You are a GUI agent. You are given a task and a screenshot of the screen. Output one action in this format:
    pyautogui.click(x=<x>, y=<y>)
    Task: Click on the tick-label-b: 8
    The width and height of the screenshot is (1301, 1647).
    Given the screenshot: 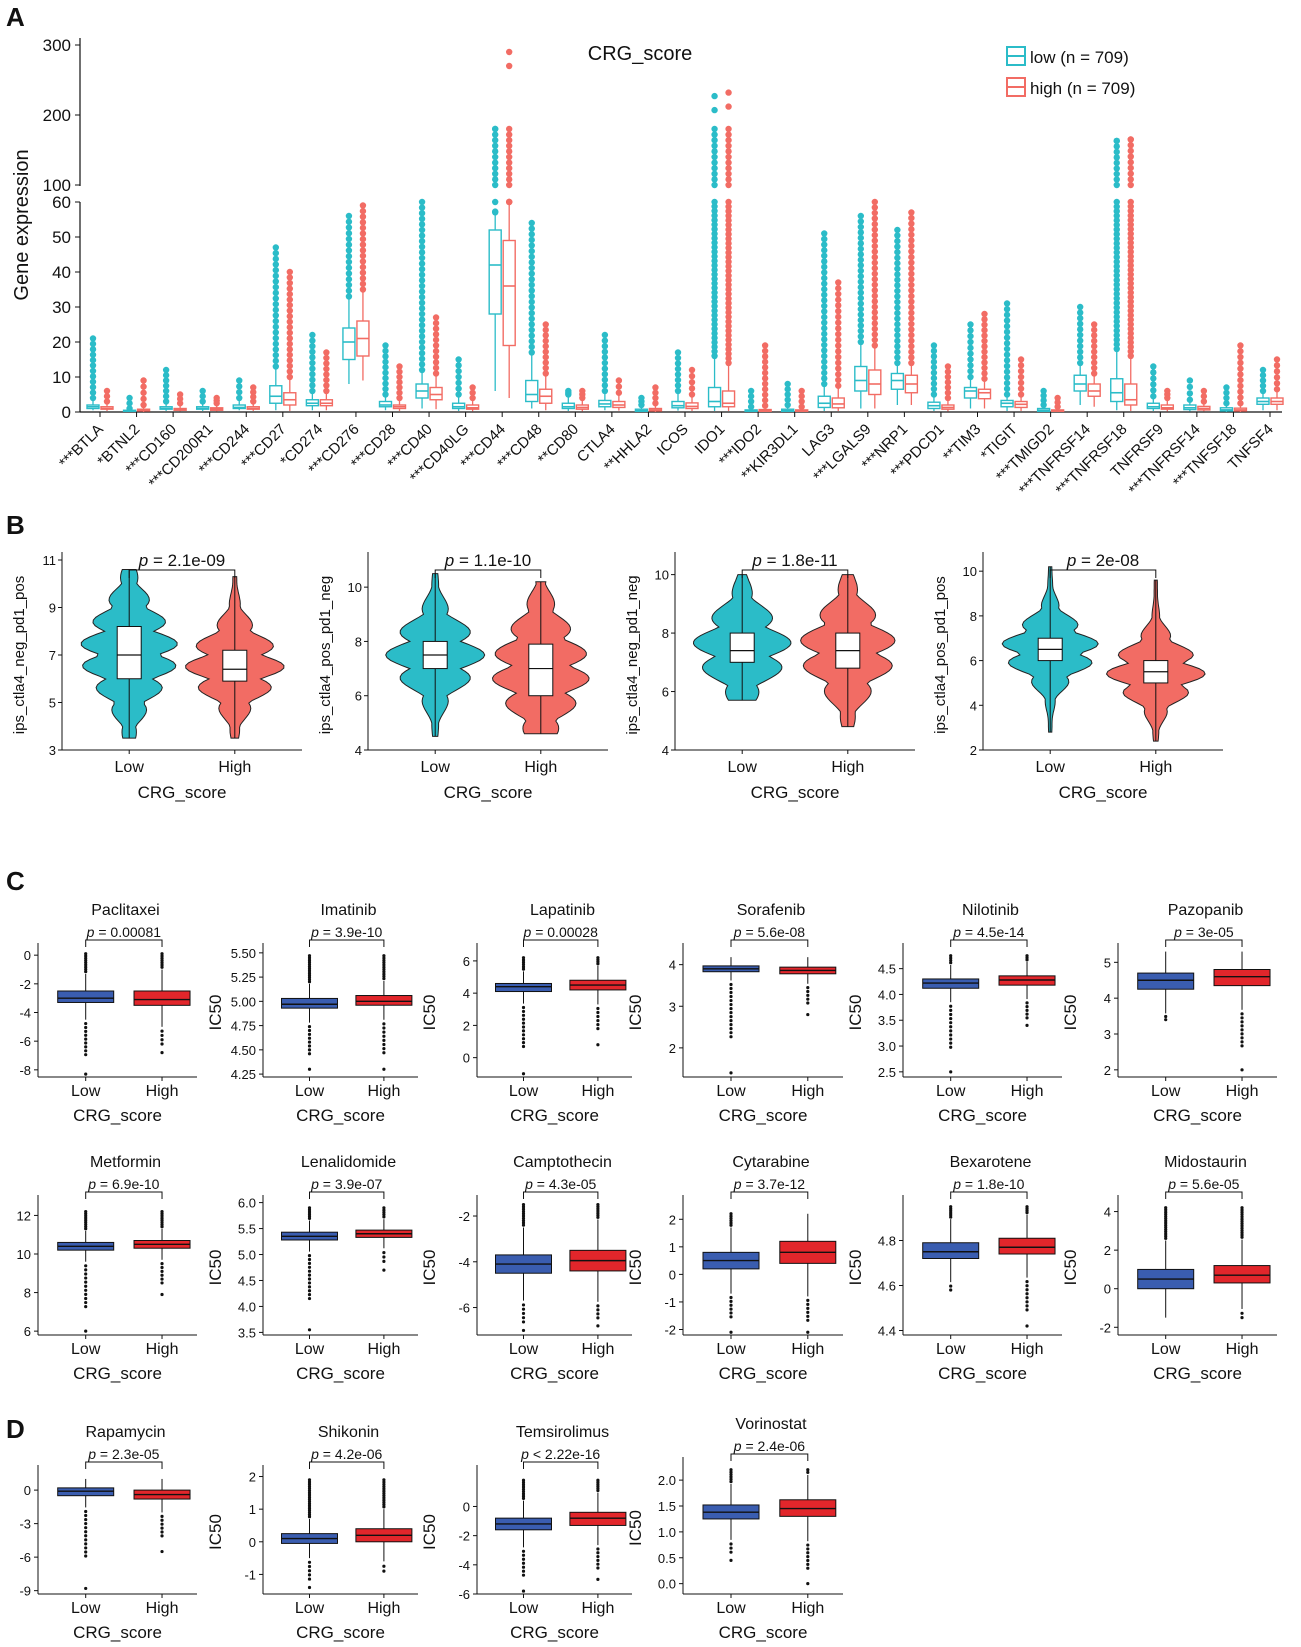 What is the action you would take?
    pyautogui.click(x=358, y=641)
    